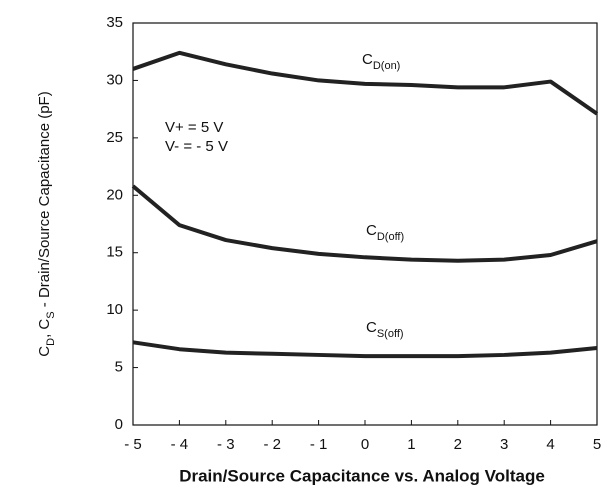  I want to click on x-tick-label: 5, so click(597, 444).